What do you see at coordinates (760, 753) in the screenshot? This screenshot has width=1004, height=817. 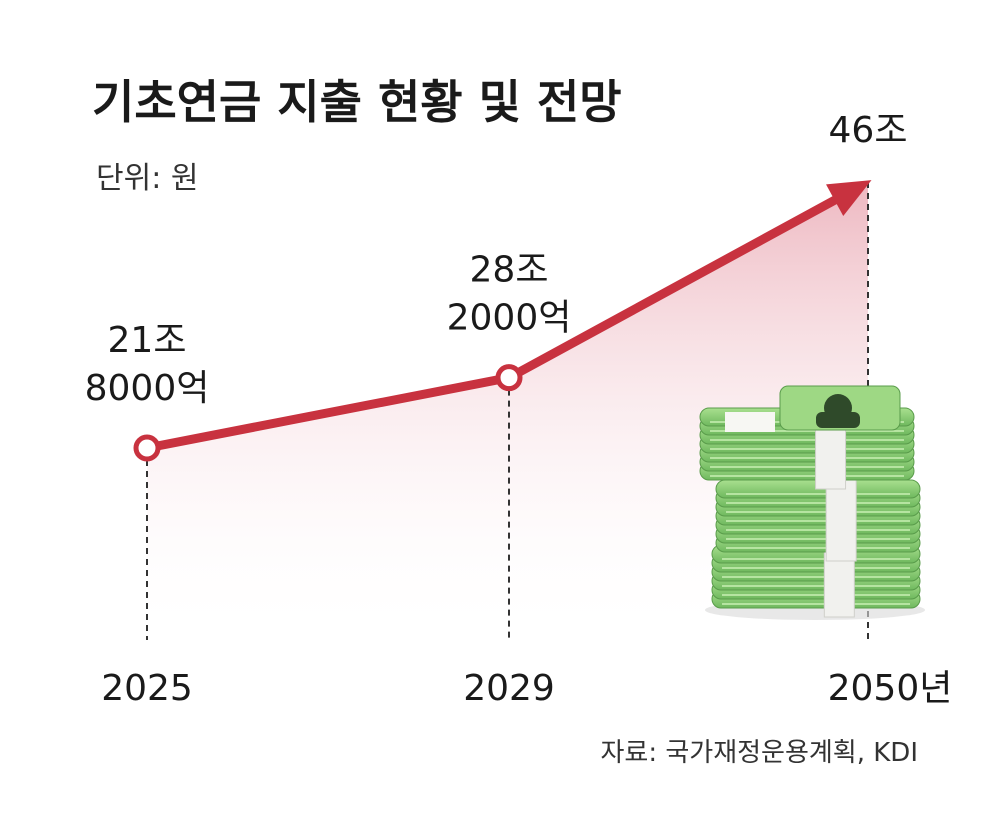 I see `source-note: 자료: 국가재정운용계획, KDI` at bounding box center [760, 753].